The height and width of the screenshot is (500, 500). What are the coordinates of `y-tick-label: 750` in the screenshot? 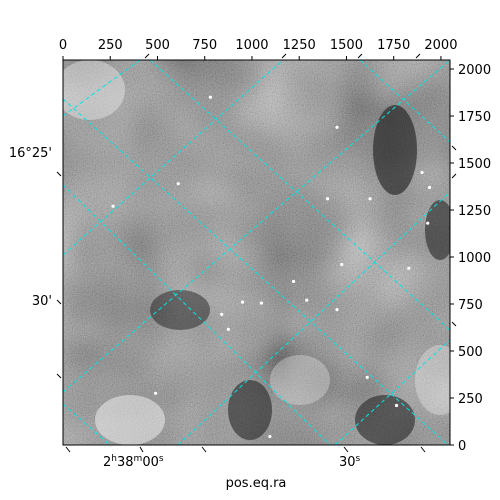 It's located at (470, 305).